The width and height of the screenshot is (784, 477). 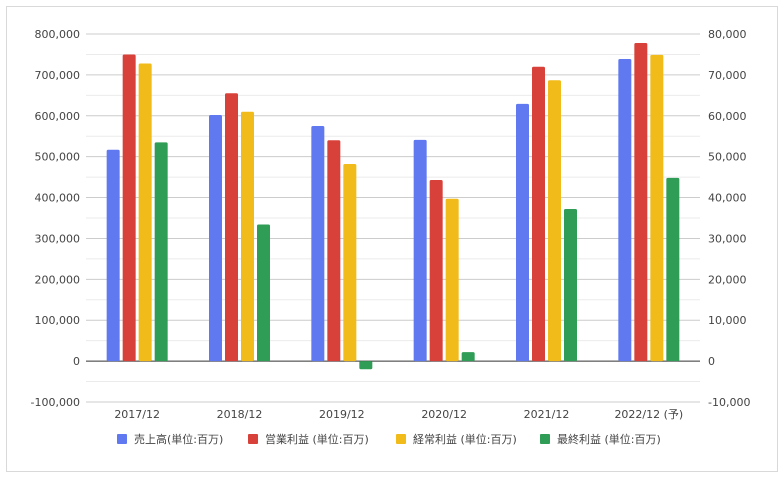 What do you see at coordinates (444, 414) in the screenshot?
I see `category-label: 2020/12` at bounding box center [444, 414].